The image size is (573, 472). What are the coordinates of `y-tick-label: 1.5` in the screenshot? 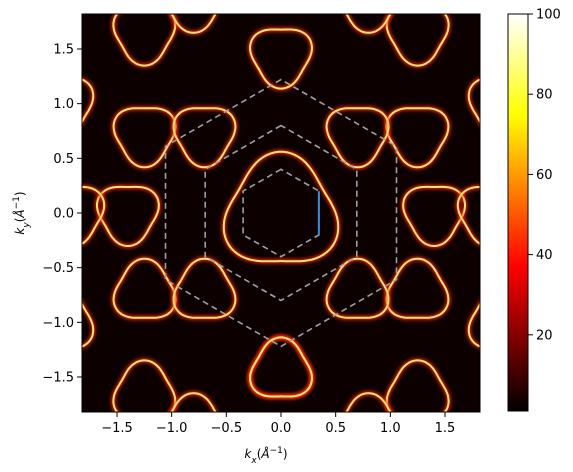 It's located at (63, 49).